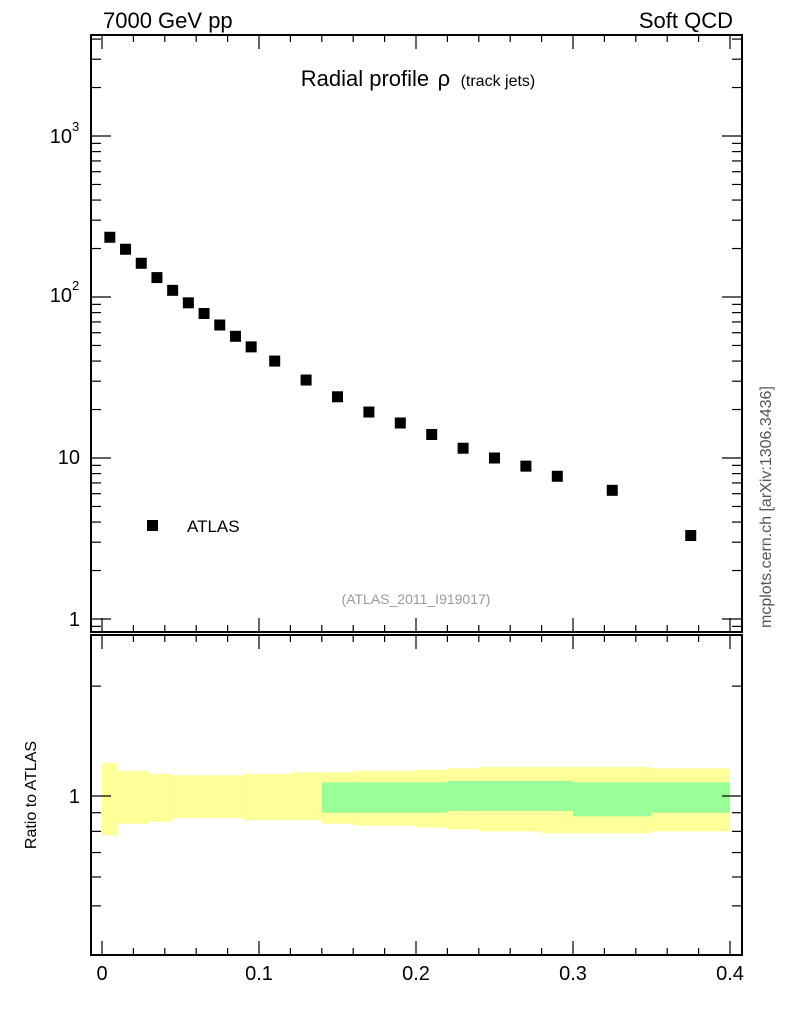 This screenshot has height=1024, width=786. I want to click on legend-marker, so click(152, 525).